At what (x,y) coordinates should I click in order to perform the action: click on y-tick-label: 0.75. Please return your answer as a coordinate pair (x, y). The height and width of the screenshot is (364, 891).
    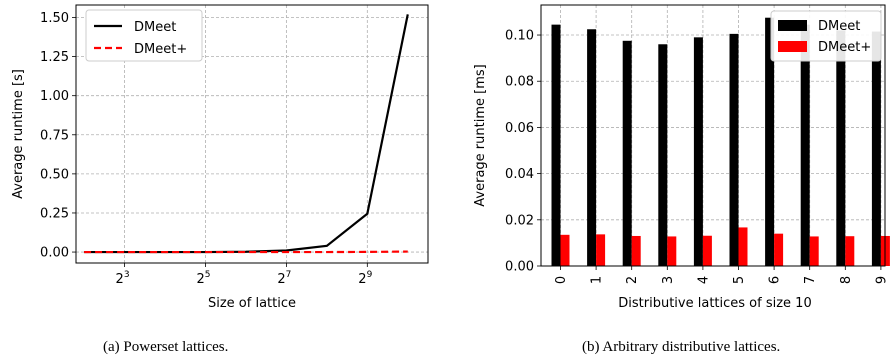
    Looking at the image, I should click on (54, 135).